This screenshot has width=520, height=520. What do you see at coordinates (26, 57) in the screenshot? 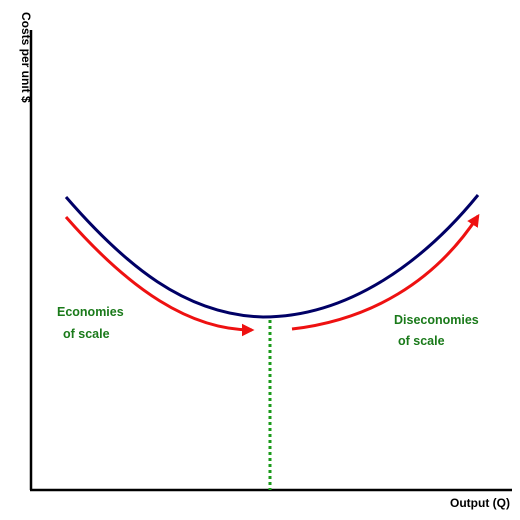
I see `y-axis-label: Costs per unit $` at bounding box center [26, 57].